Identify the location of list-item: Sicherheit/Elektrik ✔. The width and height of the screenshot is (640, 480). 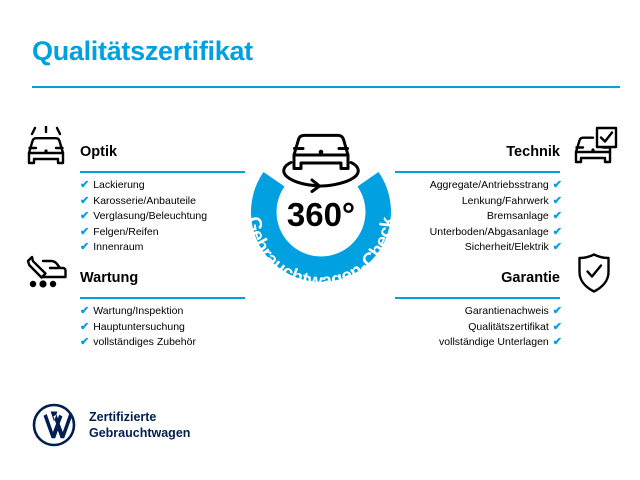
(496, 248).